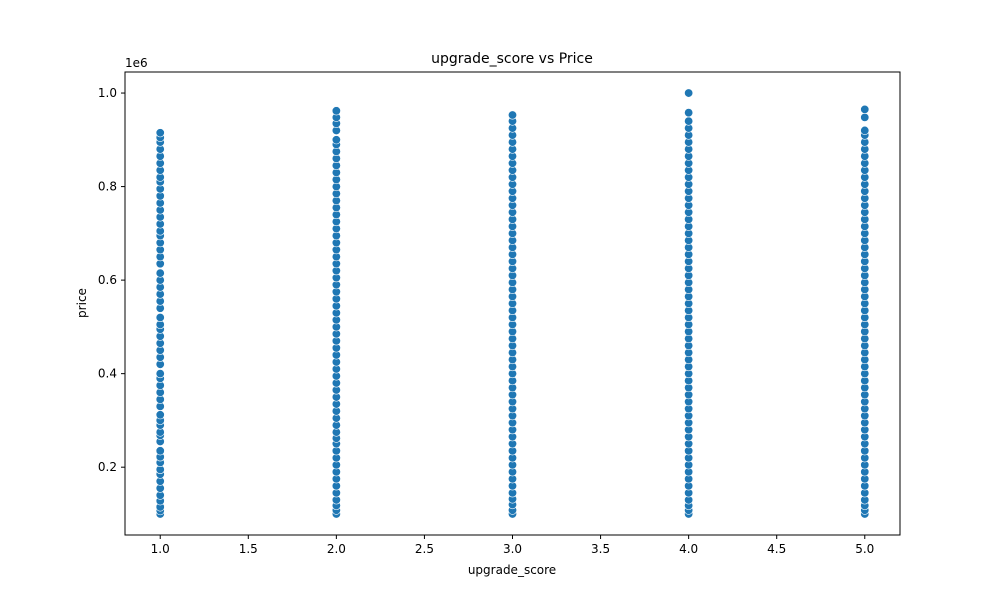 The height and width of the screenshot is (600, 1000). Describe the element at coordinates (160, 549) in the screenshot. I see `x-tick-label: 1.0` at that location.